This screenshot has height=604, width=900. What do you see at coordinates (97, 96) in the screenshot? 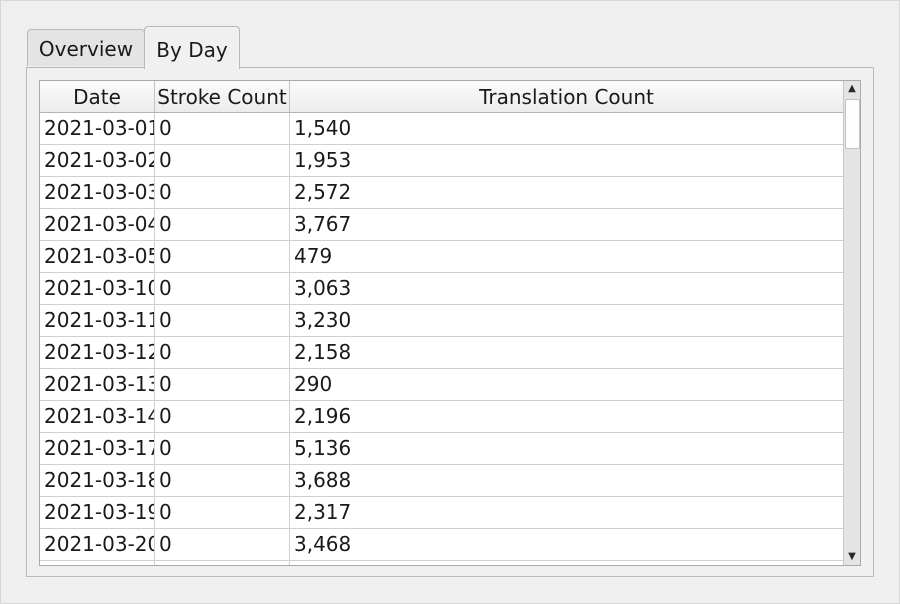
I see `column-header-date: Date` at bounding box center [97, 96].